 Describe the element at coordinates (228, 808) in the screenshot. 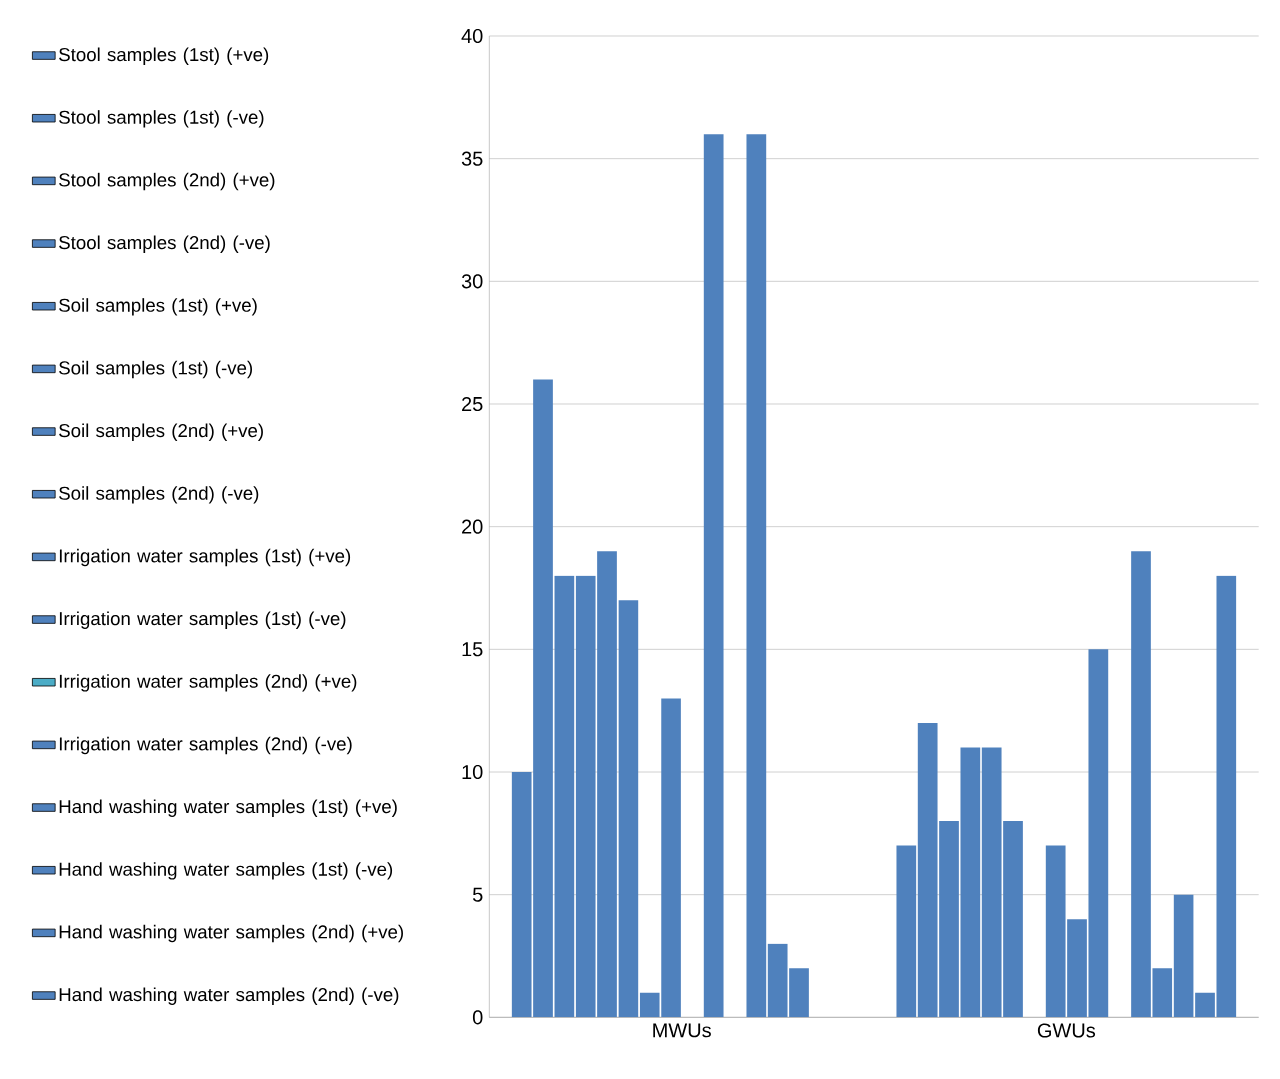

I see `legend-label: Hand washing water samples (1st) (+ve)` at that location.